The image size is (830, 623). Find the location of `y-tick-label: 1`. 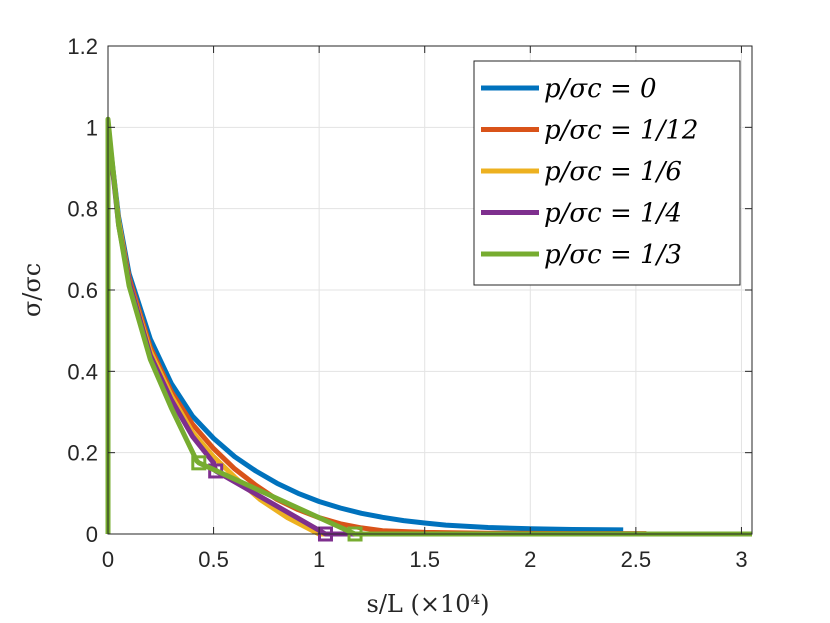

y-tick-label: 1 is located at coordinates (92, 127).